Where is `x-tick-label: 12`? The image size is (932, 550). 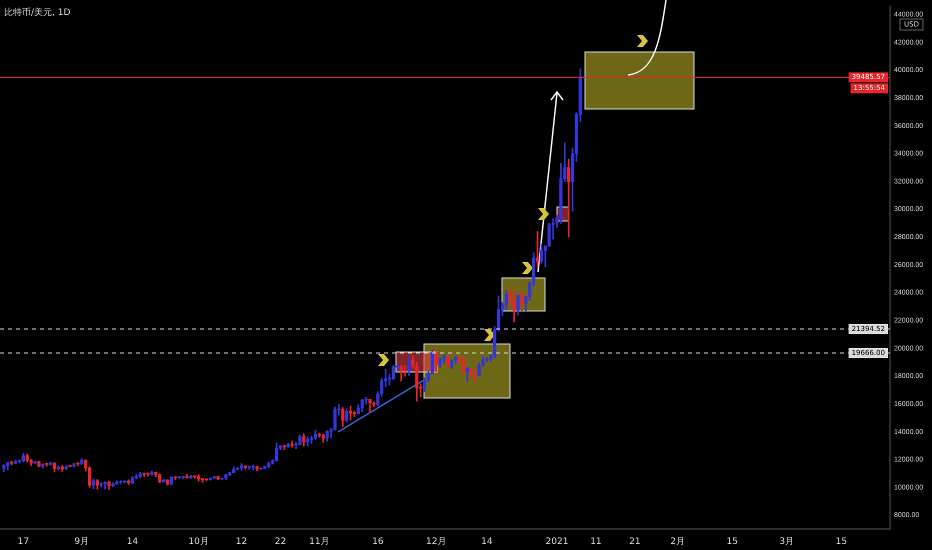
x-tick-label: 12 is located at coordinates (242, 541).